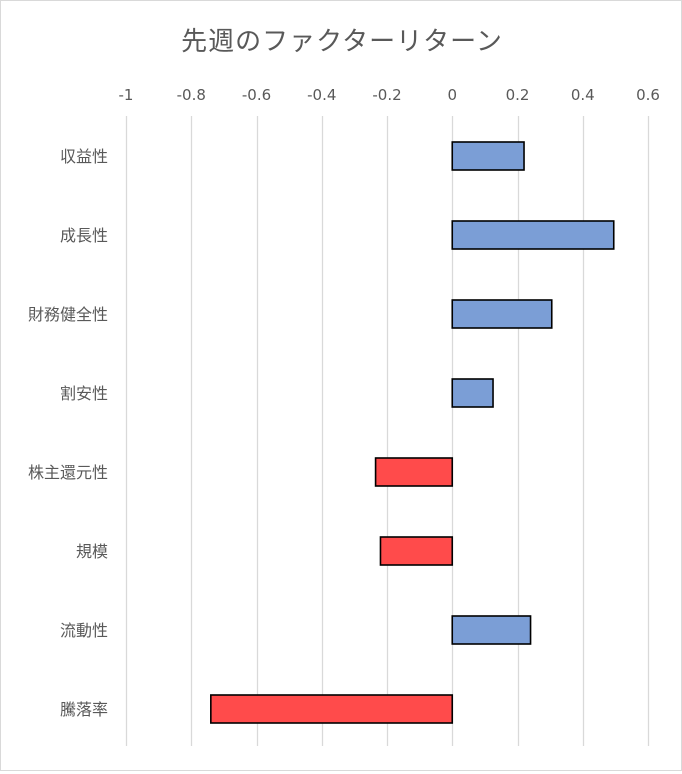 This screenshot has width=682, height=774. What do you see at coordinates (84, 156) in the screenshot?
I see `category-label: 収益性` at bounding box center [84, 156].